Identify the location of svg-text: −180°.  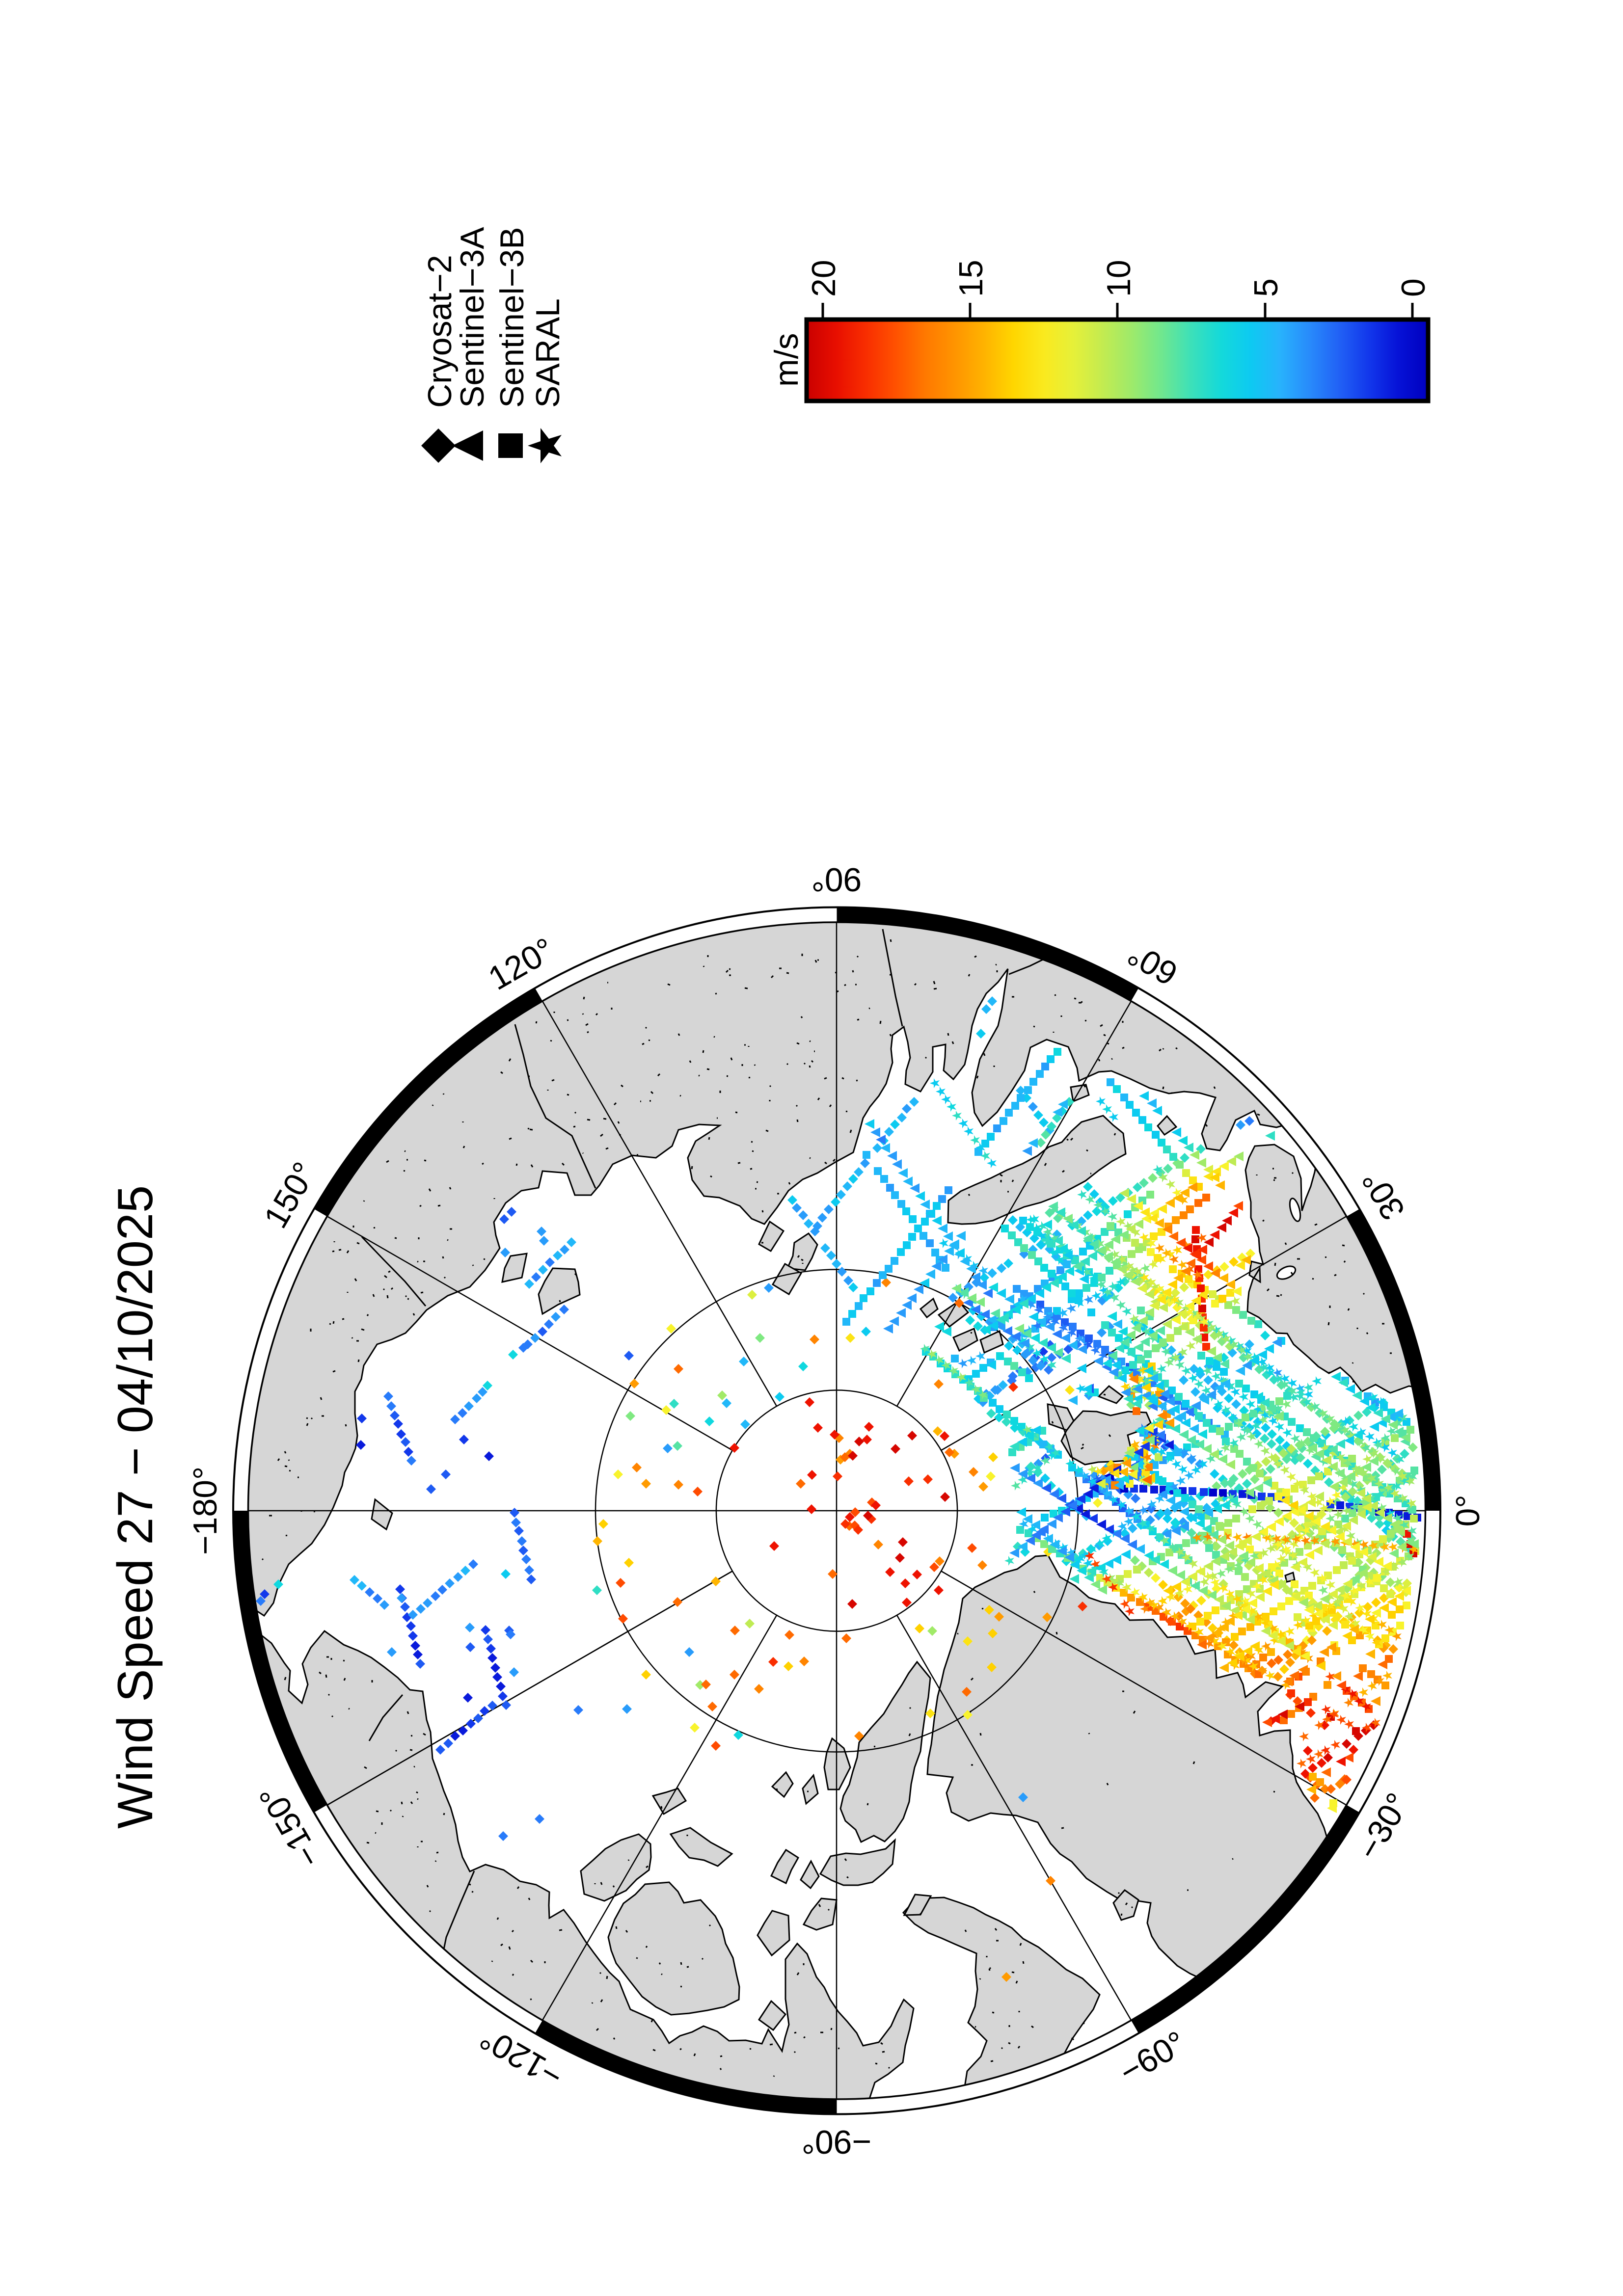
(206, 1511).